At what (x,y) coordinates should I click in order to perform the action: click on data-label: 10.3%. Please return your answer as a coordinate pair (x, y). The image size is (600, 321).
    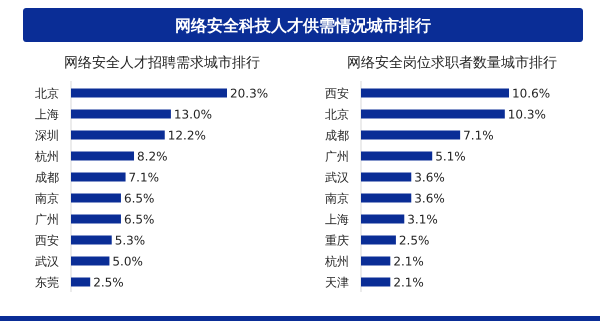
    Looking at the image, I should click on (527, 115).